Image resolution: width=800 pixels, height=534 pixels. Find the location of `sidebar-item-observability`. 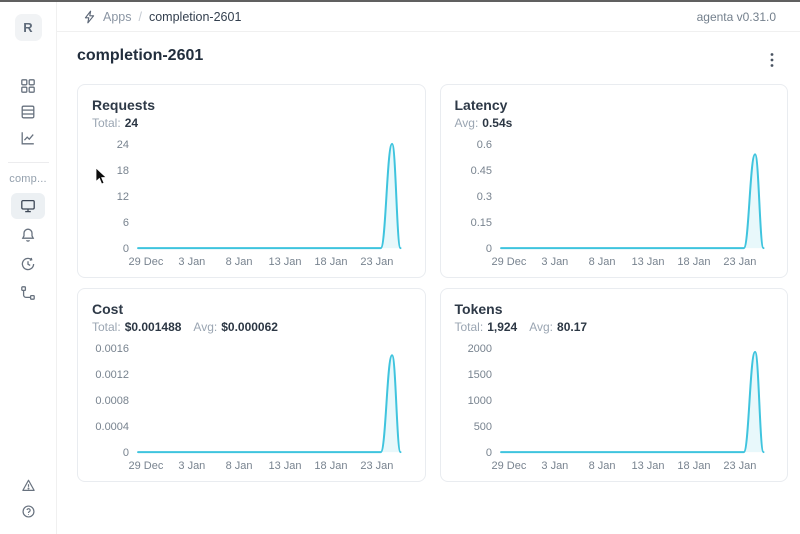

sidebar-item-observability is located at coordinates (28, 206).